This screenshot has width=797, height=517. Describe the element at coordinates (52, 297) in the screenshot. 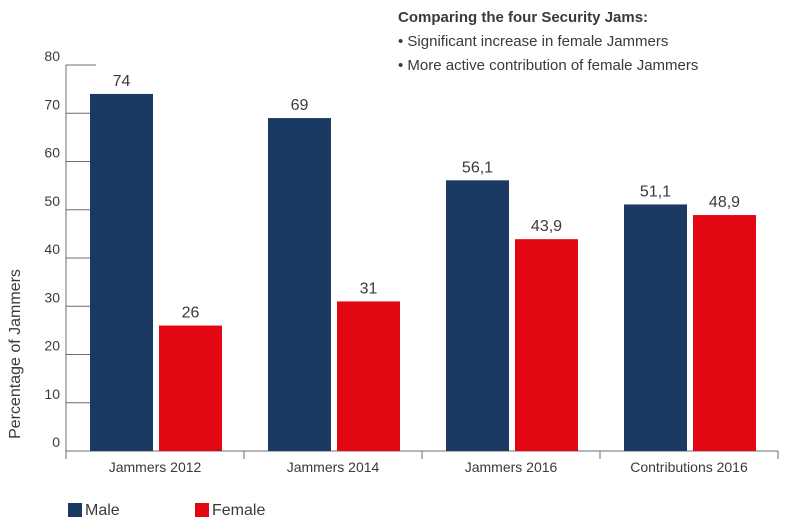

I see `y-tick-label: 30` at that location.